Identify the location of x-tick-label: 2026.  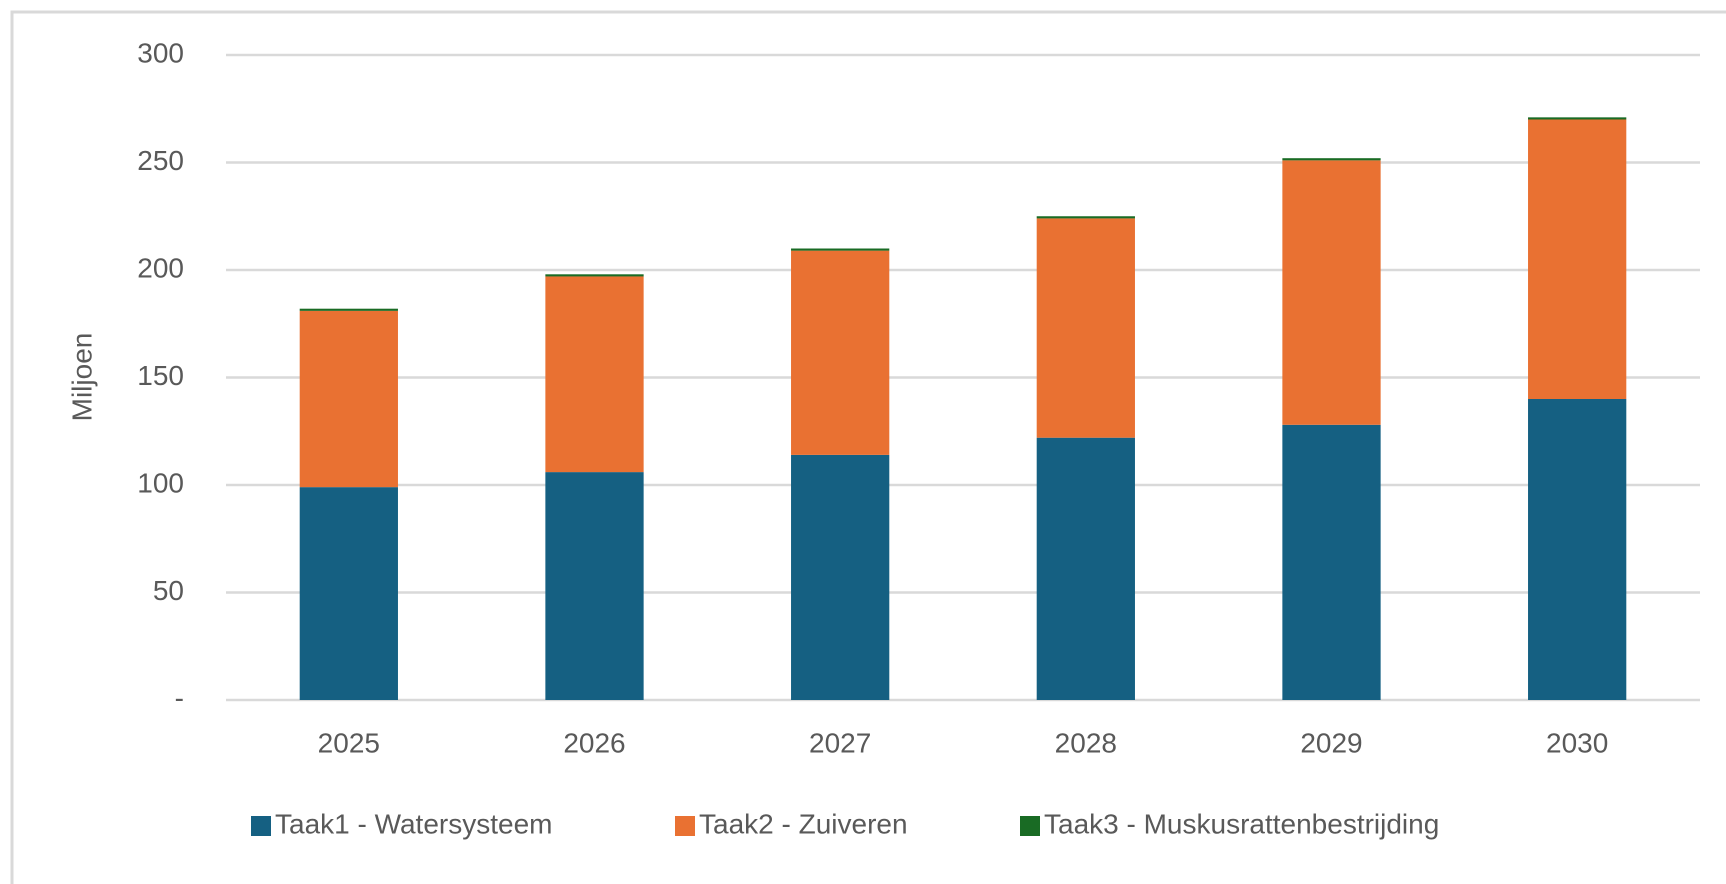
(594, 742).